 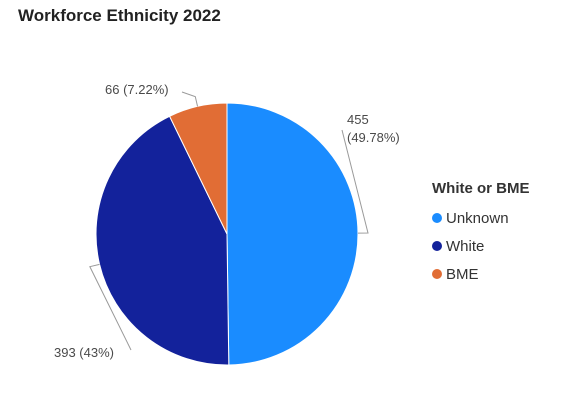 I want to click on pie-slice-bme, so click(x=198, y=168).